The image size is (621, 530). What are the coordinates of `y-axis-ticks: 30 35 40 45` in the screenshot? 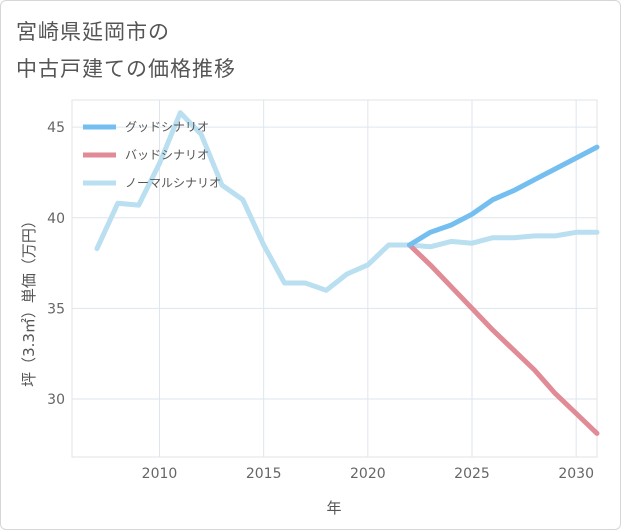 It's located at (56, 264).